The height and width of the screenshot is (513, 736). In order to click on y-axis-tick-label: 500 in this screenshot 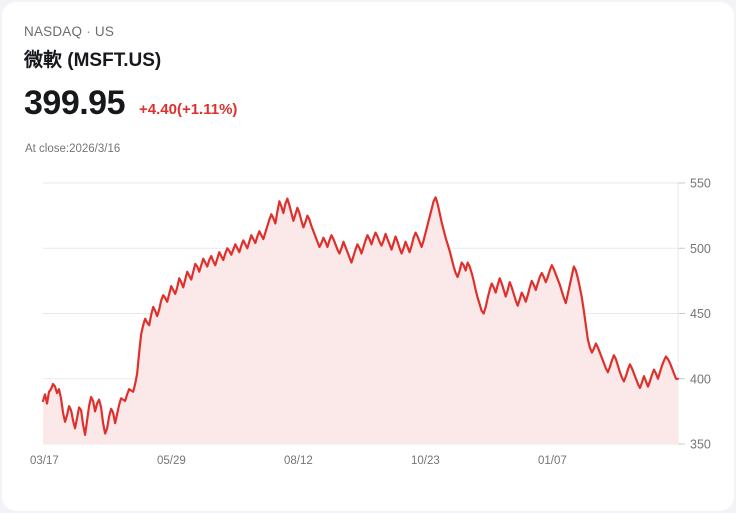, I will do `click(700, 249)`.